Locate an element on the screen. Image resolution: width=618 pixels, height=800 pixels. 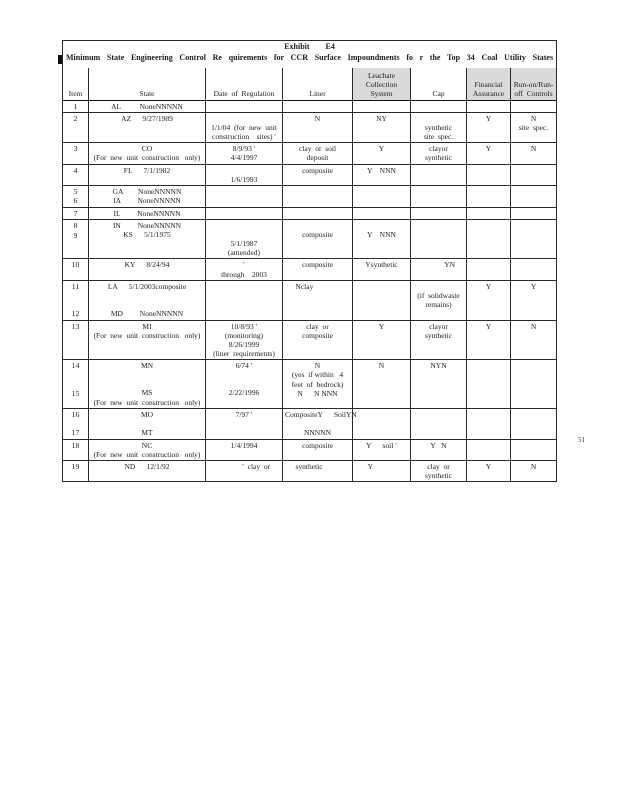
cell-line: Y NNN is located at coordinates (381, 170).